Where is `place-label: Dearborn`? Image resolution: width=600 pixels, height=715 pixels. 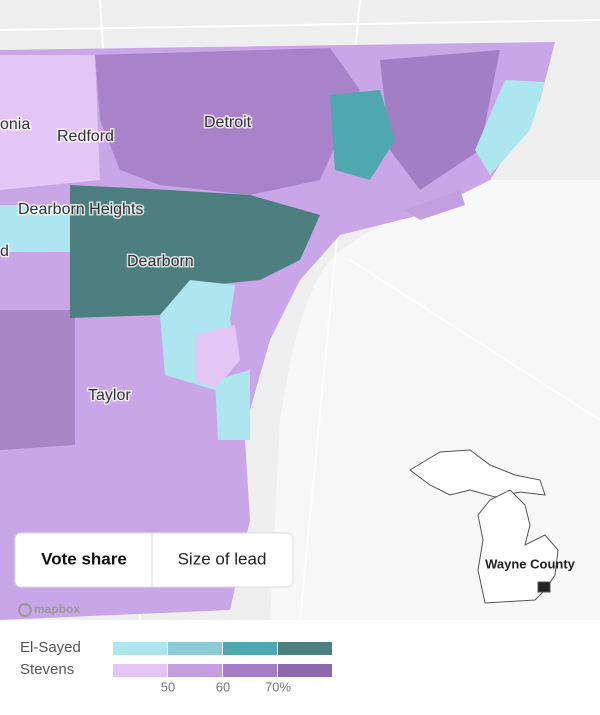 place-label: Dearborn is located at coordinates (160, 261).